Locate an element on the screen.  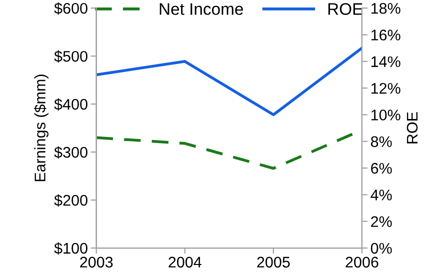
y2-tick-label: 12% is located at coordinates (385, 88).